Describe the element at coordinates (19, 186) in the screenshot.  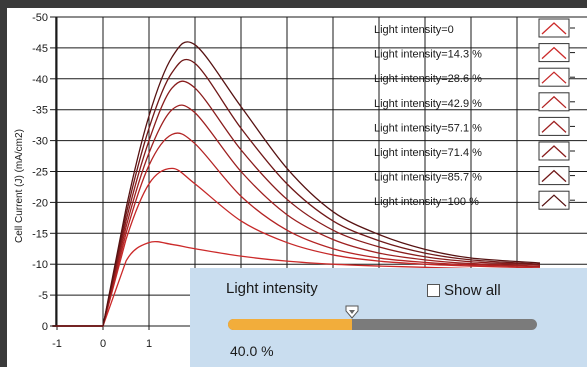
I see `y-axis-title: Cell Current (J) (mA/cm2)` at that location.